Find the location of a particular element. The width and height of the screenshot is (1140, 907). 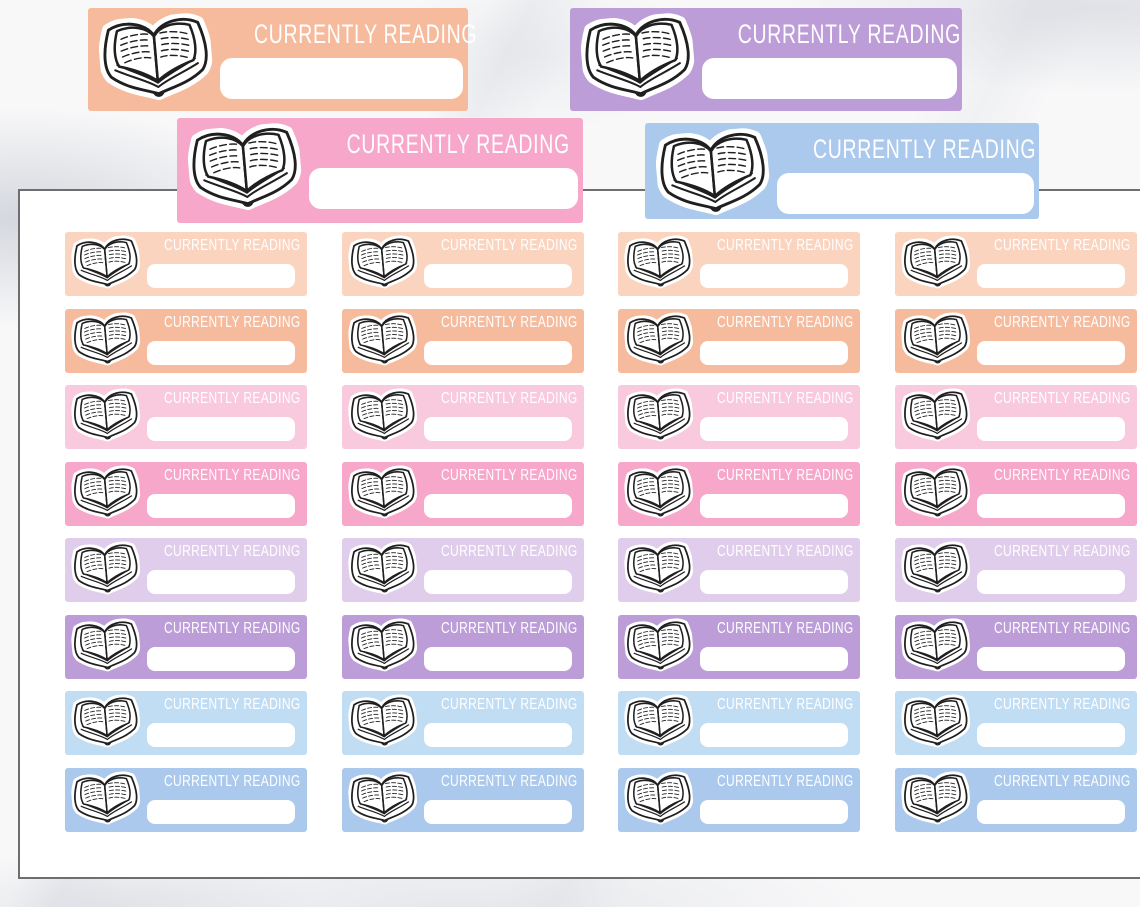

preview-sticker-peach: CURRENTLY READING is located at coordinates (282, 59).